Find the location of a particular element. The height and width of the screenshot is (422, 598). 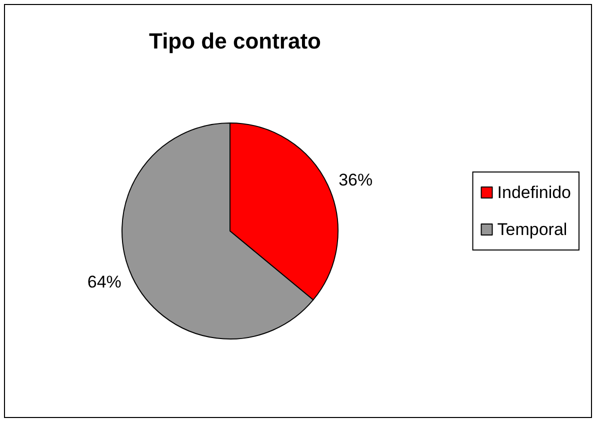

legend-label: Temporal is located at coordinates (532, 229).